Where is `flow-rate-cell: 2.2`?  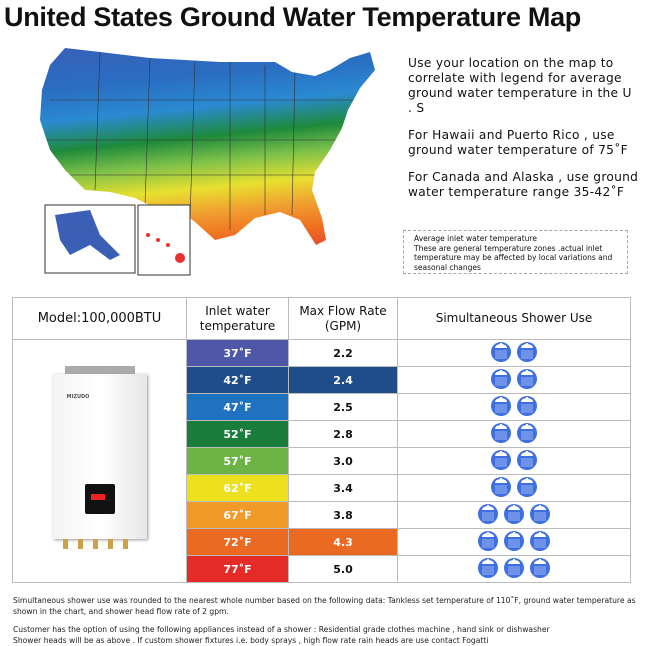 flow-rate-cell: 2.2 is located at coordinates (343, 353).